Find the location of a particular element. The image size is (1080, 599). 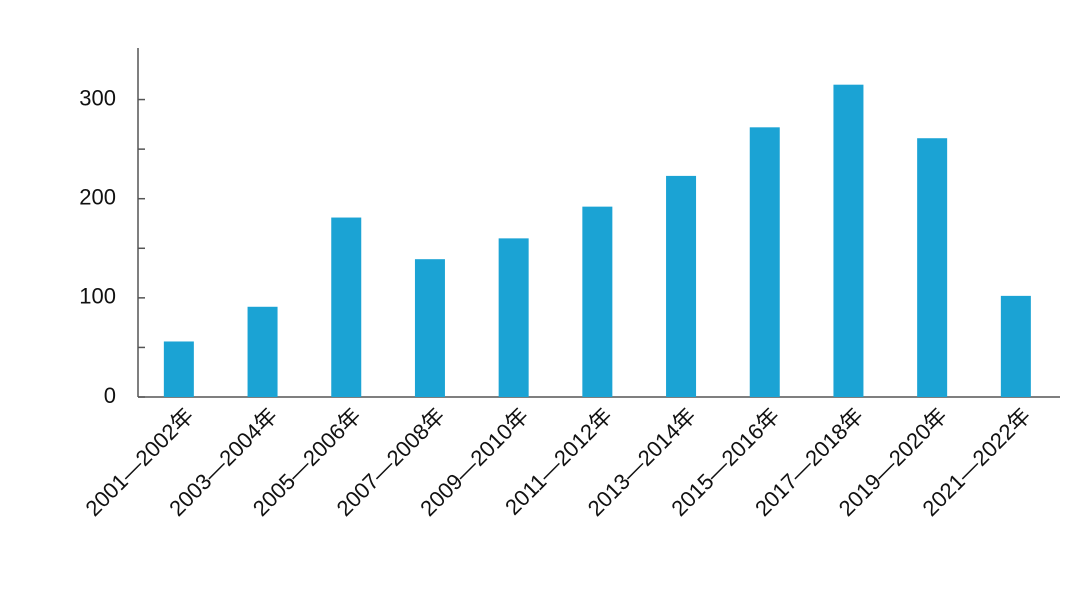

y-tick-label: 100 is located at coordinates (97, 296).